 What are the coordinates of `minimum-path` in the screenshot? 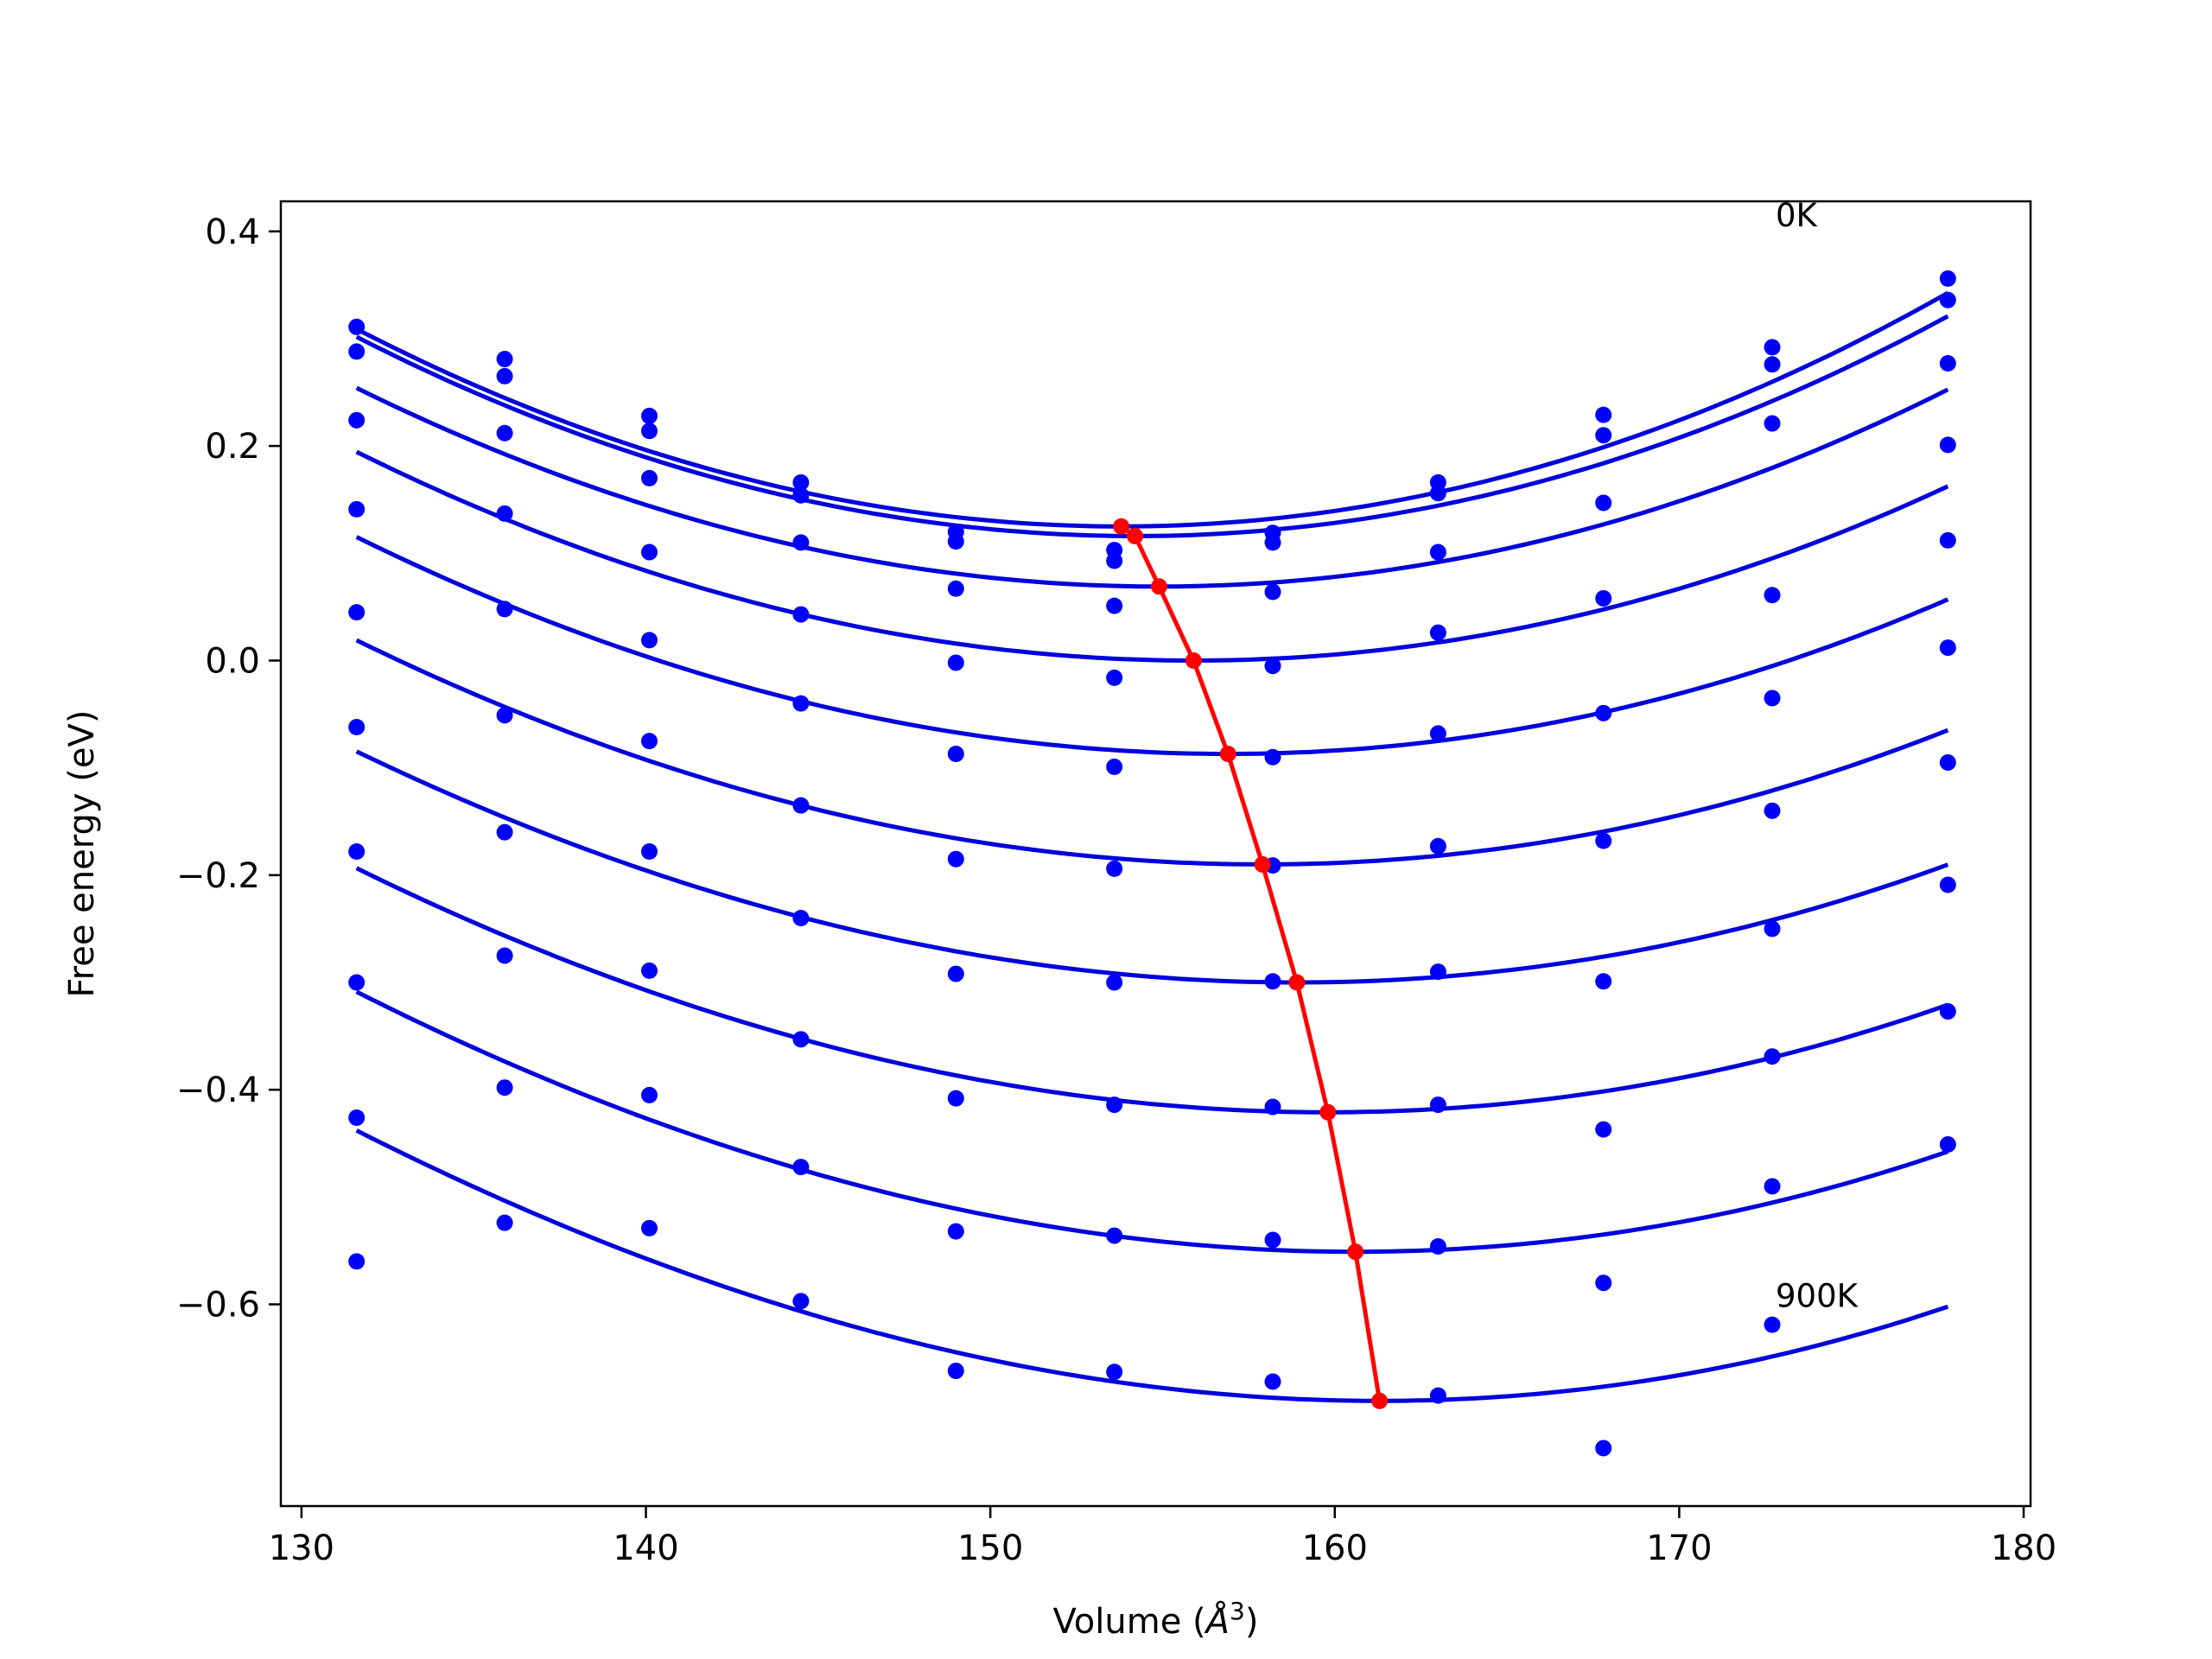 It's located at (1251, 963).